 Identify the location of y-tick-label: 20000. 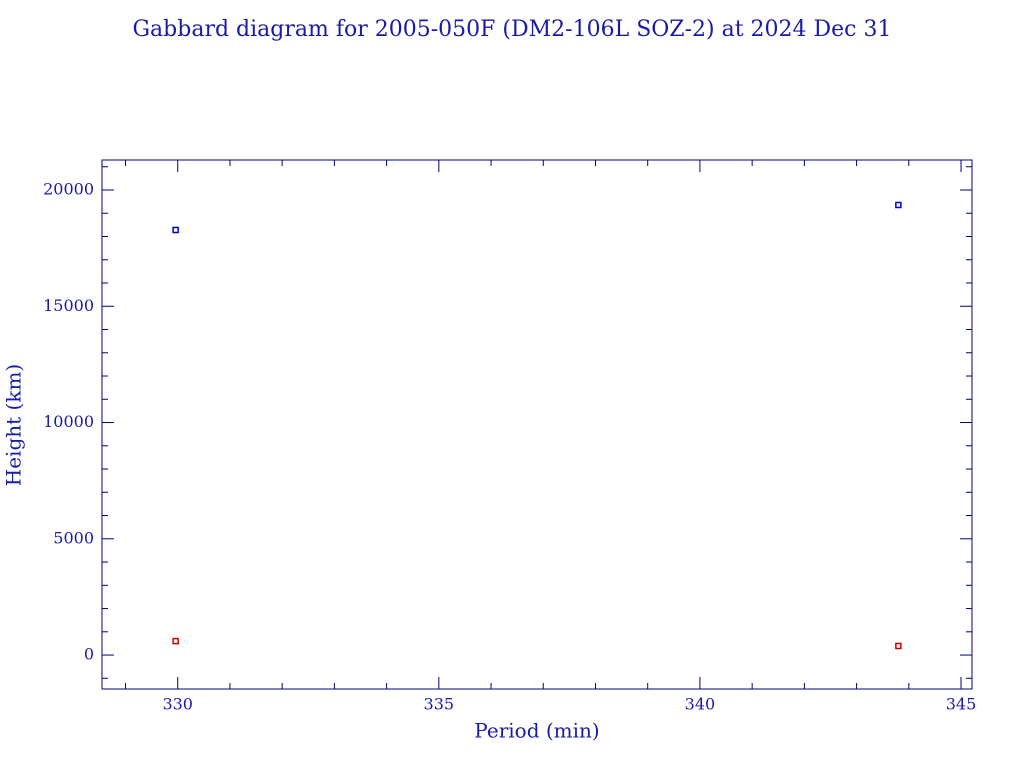
(68, 188).